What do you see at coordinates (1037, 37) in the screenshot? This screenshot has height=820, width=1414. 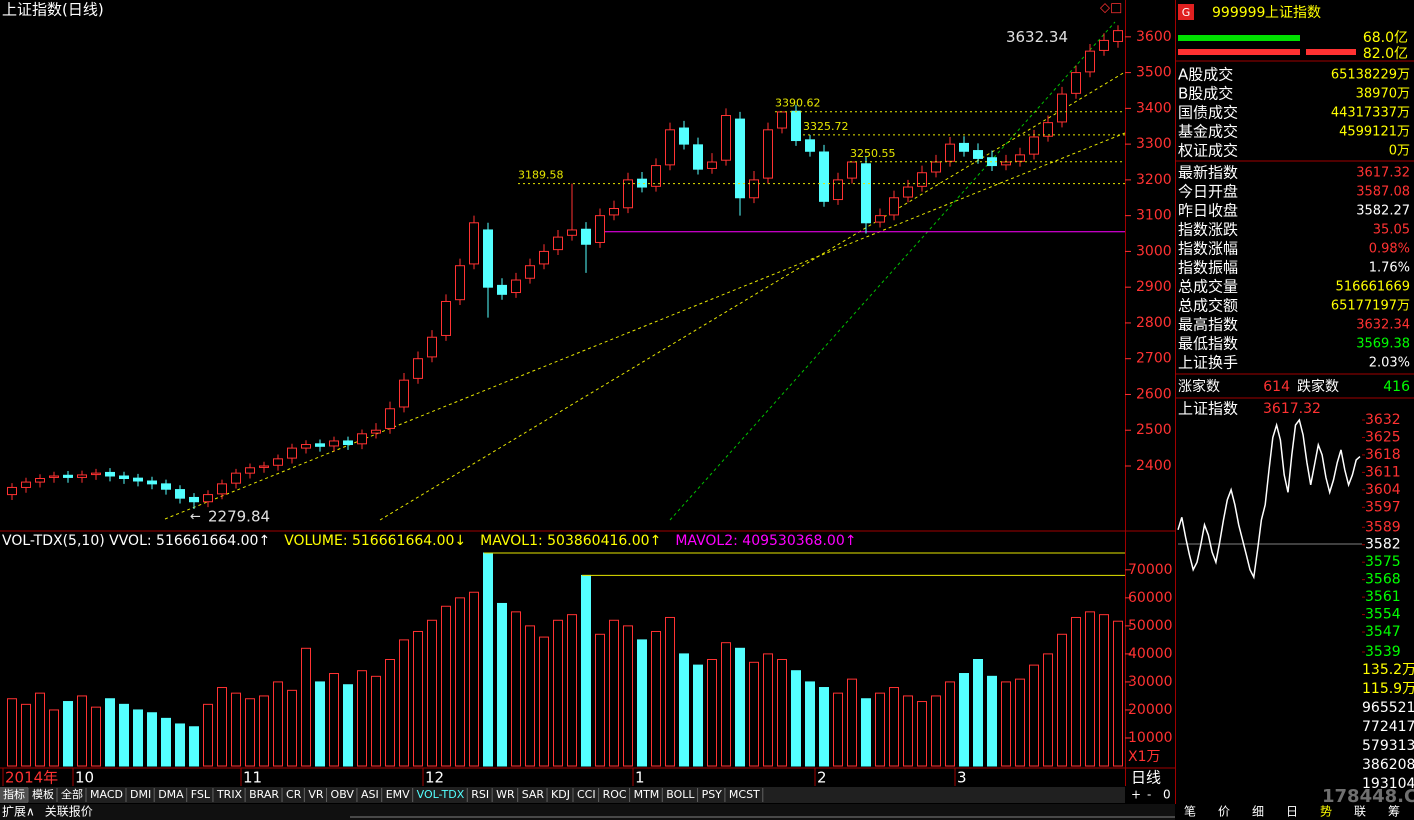 I see `high-label: 3632.34` at bounding box center [1037, 37].